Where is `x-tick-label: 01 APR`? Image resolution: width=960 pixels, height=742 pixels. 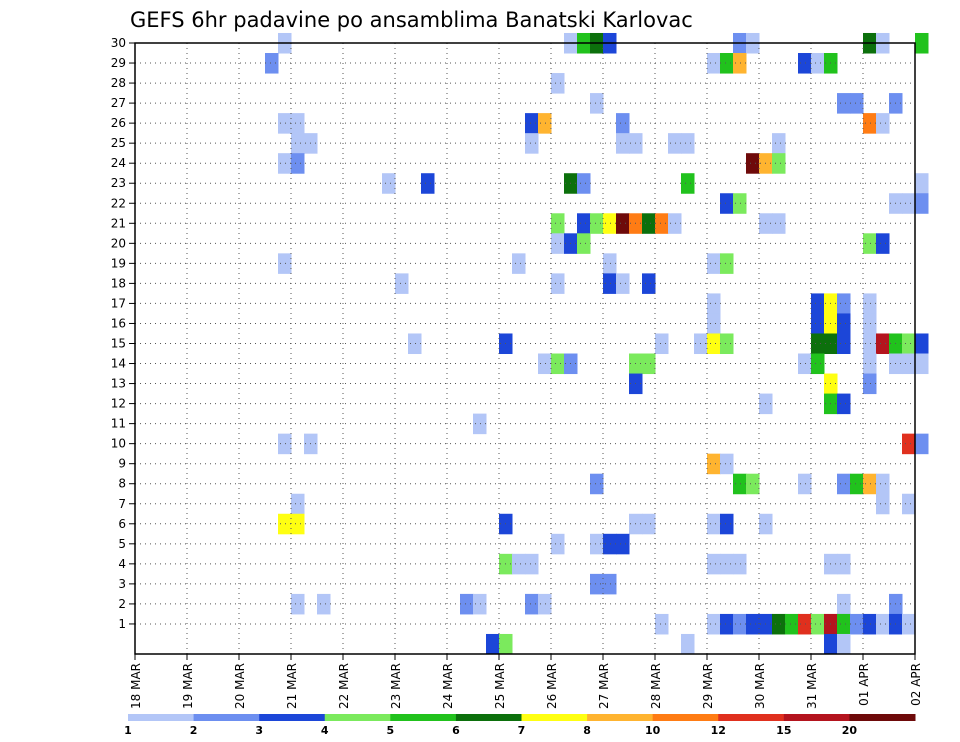 x-tick-label: 01 APR is located at coordinates (864, 684).